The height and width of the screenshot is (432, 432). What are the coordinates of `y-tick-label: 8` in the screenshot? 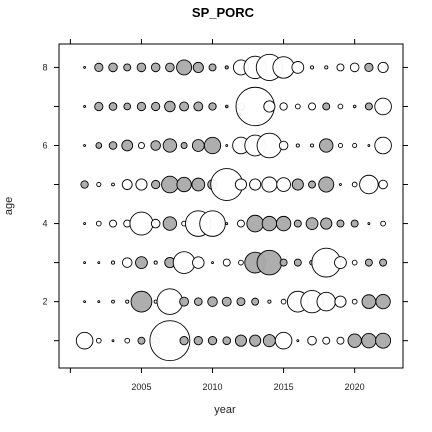 It's located at (44, 67).